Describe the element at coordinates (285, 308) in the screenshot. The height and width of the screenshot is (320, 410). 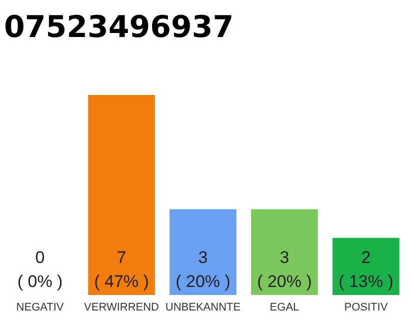
I see `x-tick-label: EGAL` at that location.